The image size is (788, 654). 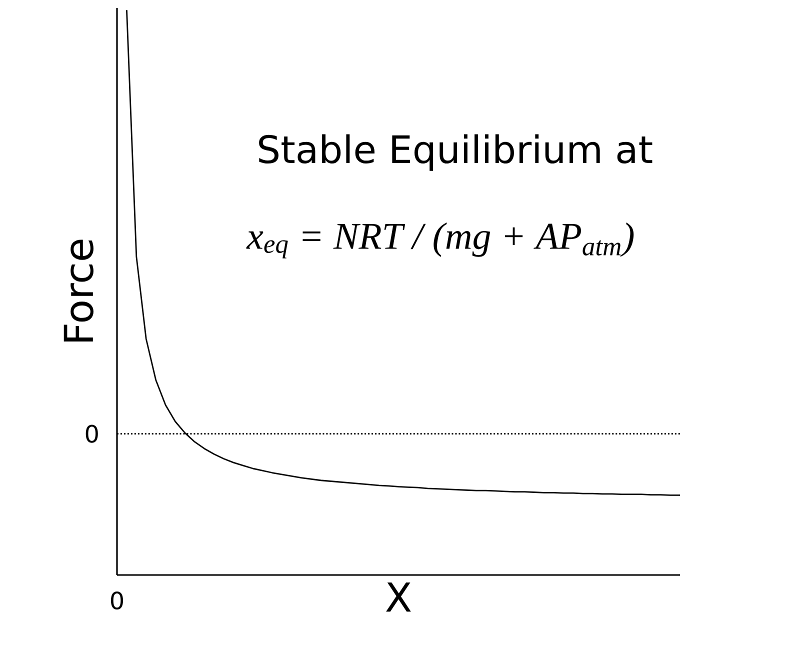 What do you see at coordinates (79, 291) in the screenshot?
I see `y-axis-title: Force` at bounding box center [79, 291].